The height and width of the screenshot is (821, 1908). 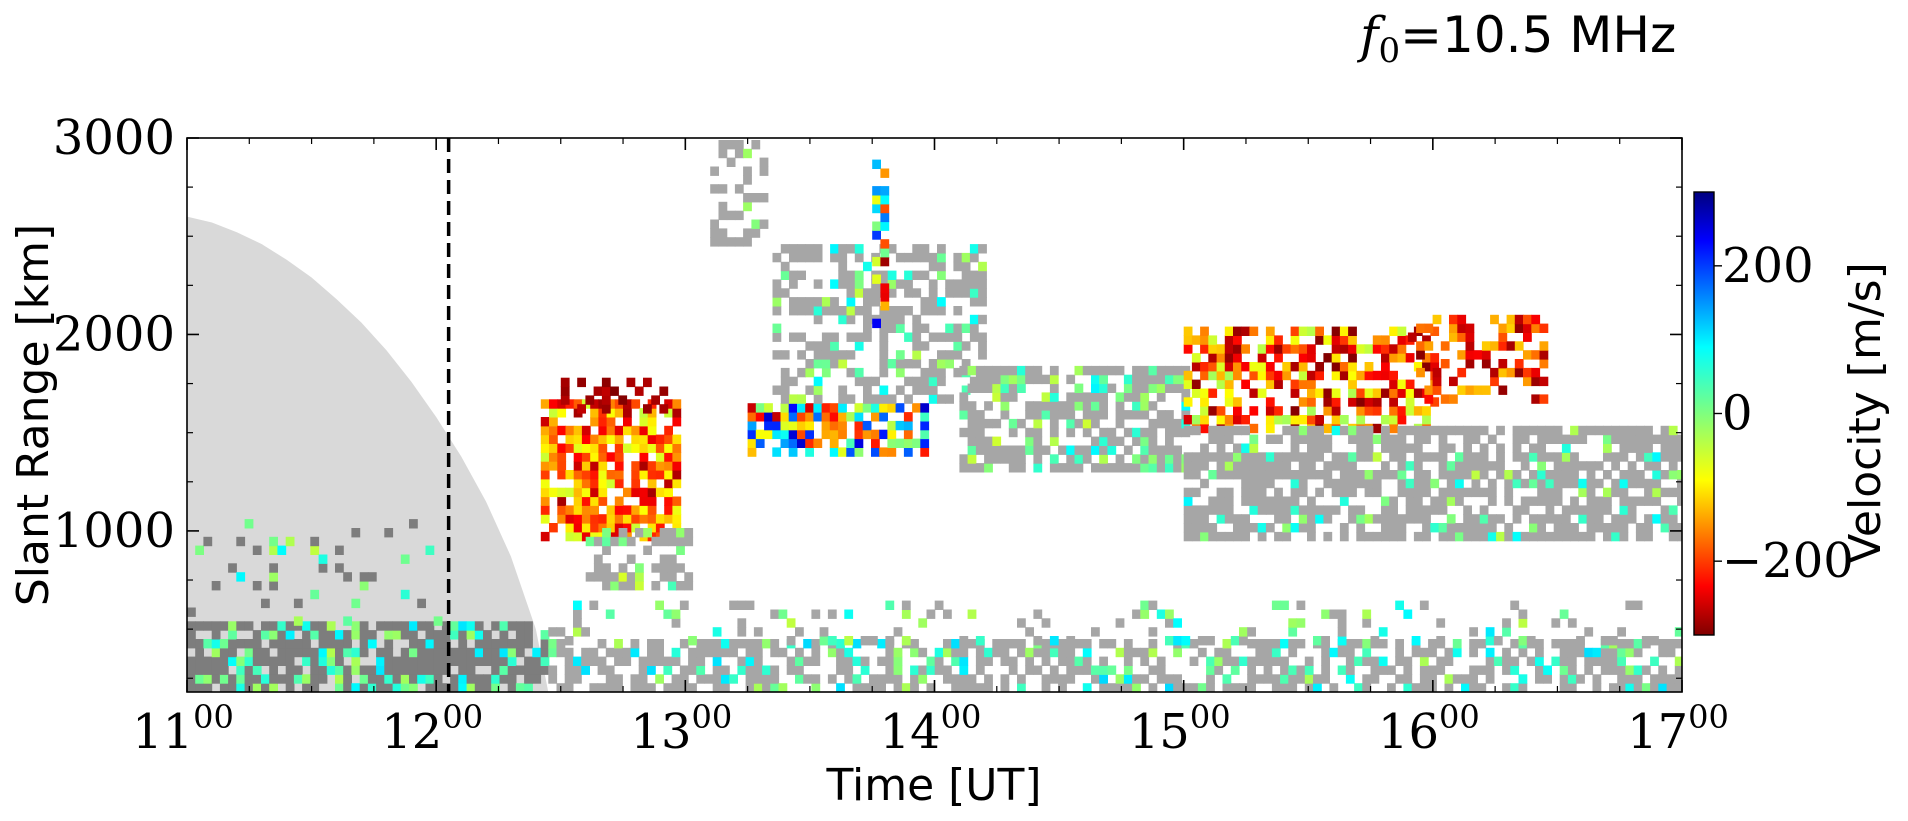 I want to click on x-tick-minutes: 00, so click(x=1210, y=717).